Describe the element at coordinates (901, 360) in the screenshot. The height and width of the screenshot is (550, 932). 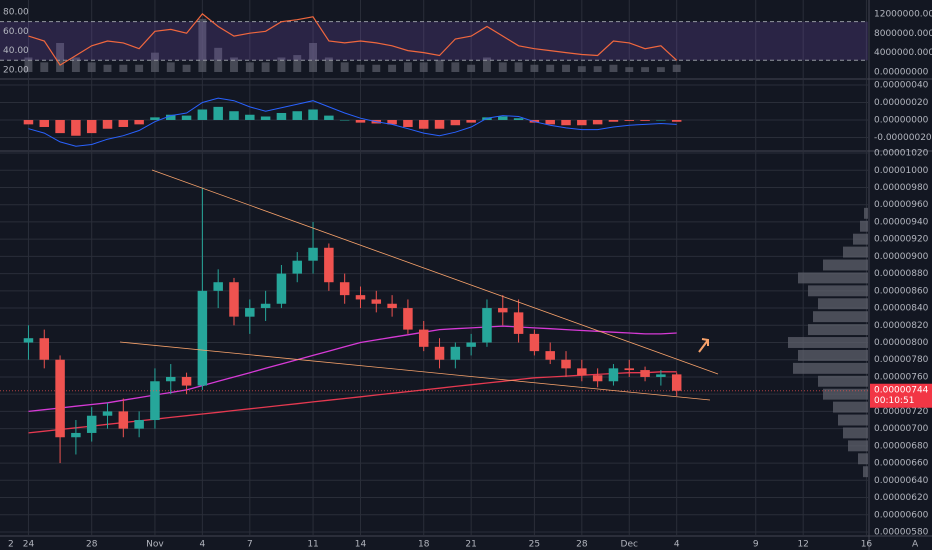
I see `y-tick-label: 0.00000780` at that location.